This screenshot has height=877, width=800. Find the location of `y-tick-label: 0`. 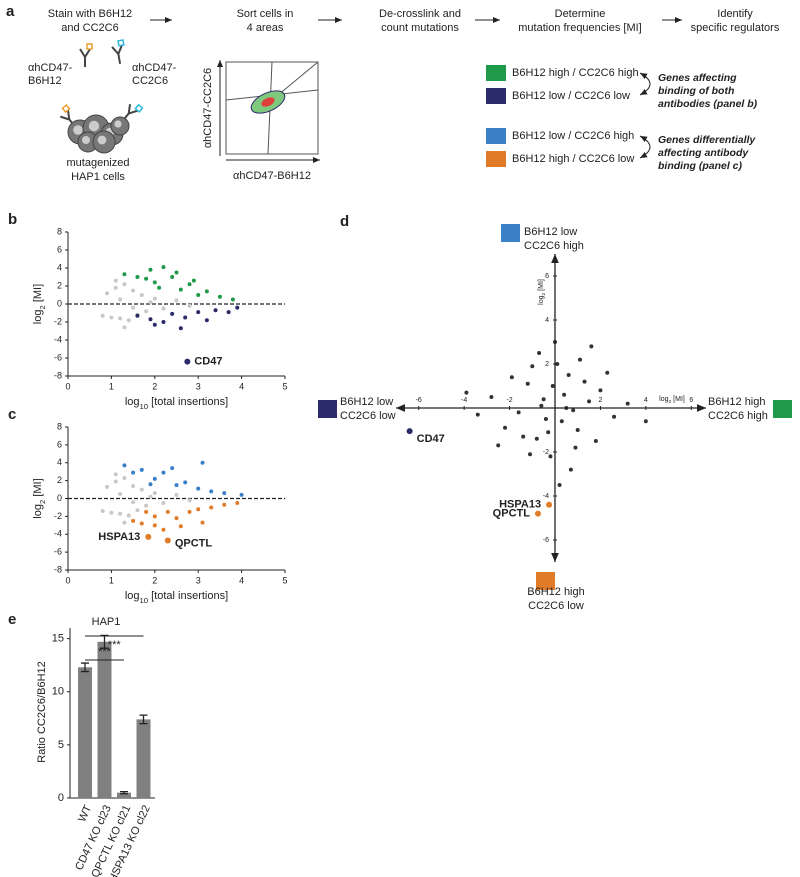

y-tick-label: 0 is located at coordinates (59, 498).